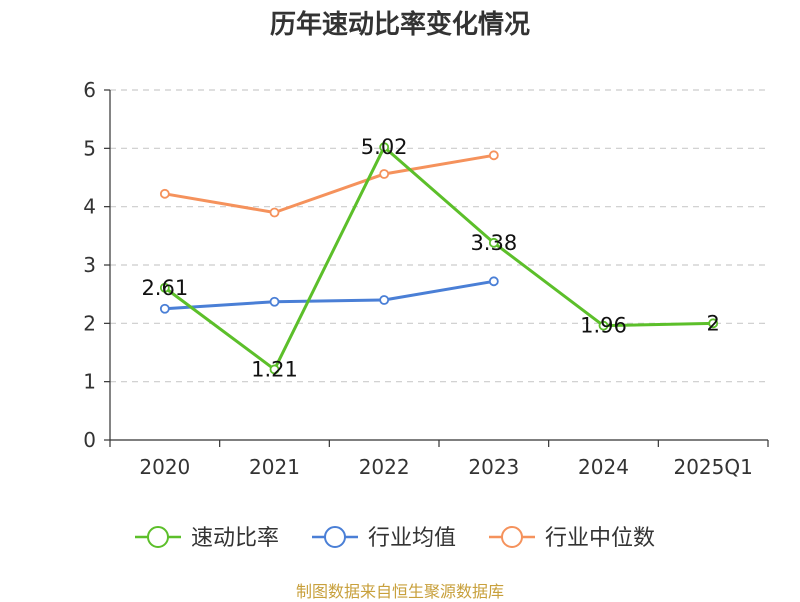 This screenshot has width=800, height=602. What do you see at coordinates (399, 591) in the screenshot?
I see `source-note: 制图数据来自恒生聚源数据库` at bounding box center [399, 591].